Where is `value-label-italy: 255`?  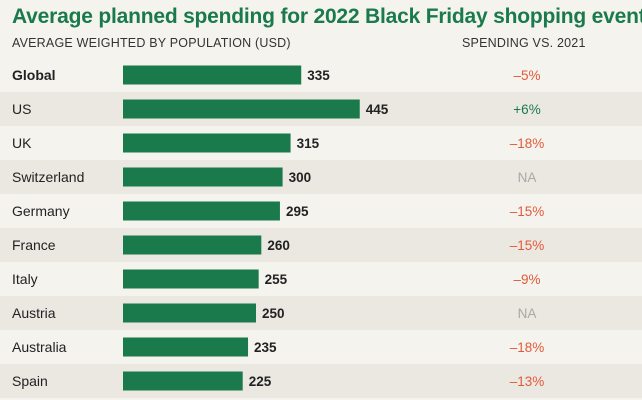 value-label-italy: 255 is located at coordinates (276, 279).